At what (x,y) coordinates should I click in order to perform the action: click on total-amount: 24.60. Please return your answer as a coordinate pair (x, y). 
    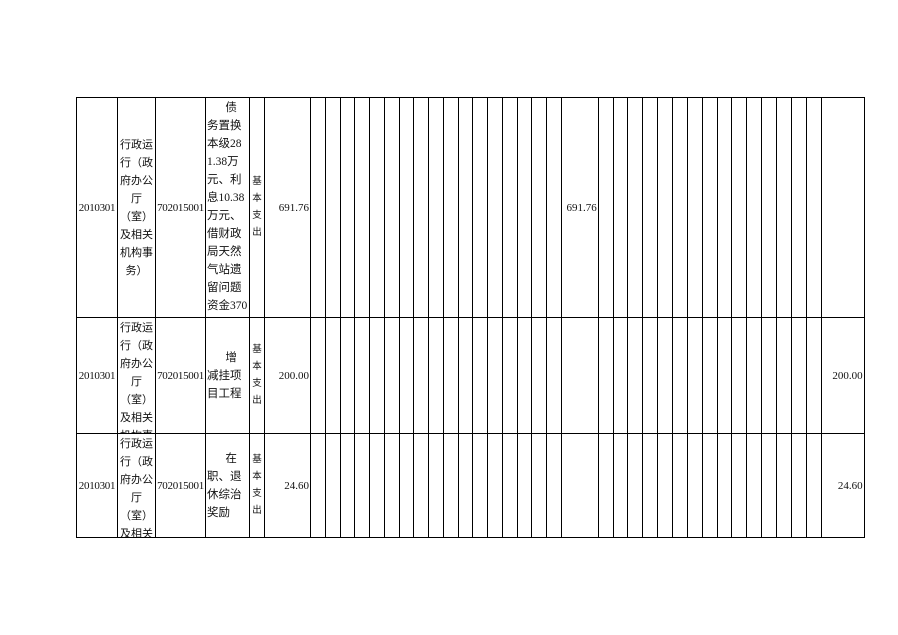
    Looking at the image, I should click on (287, 485).